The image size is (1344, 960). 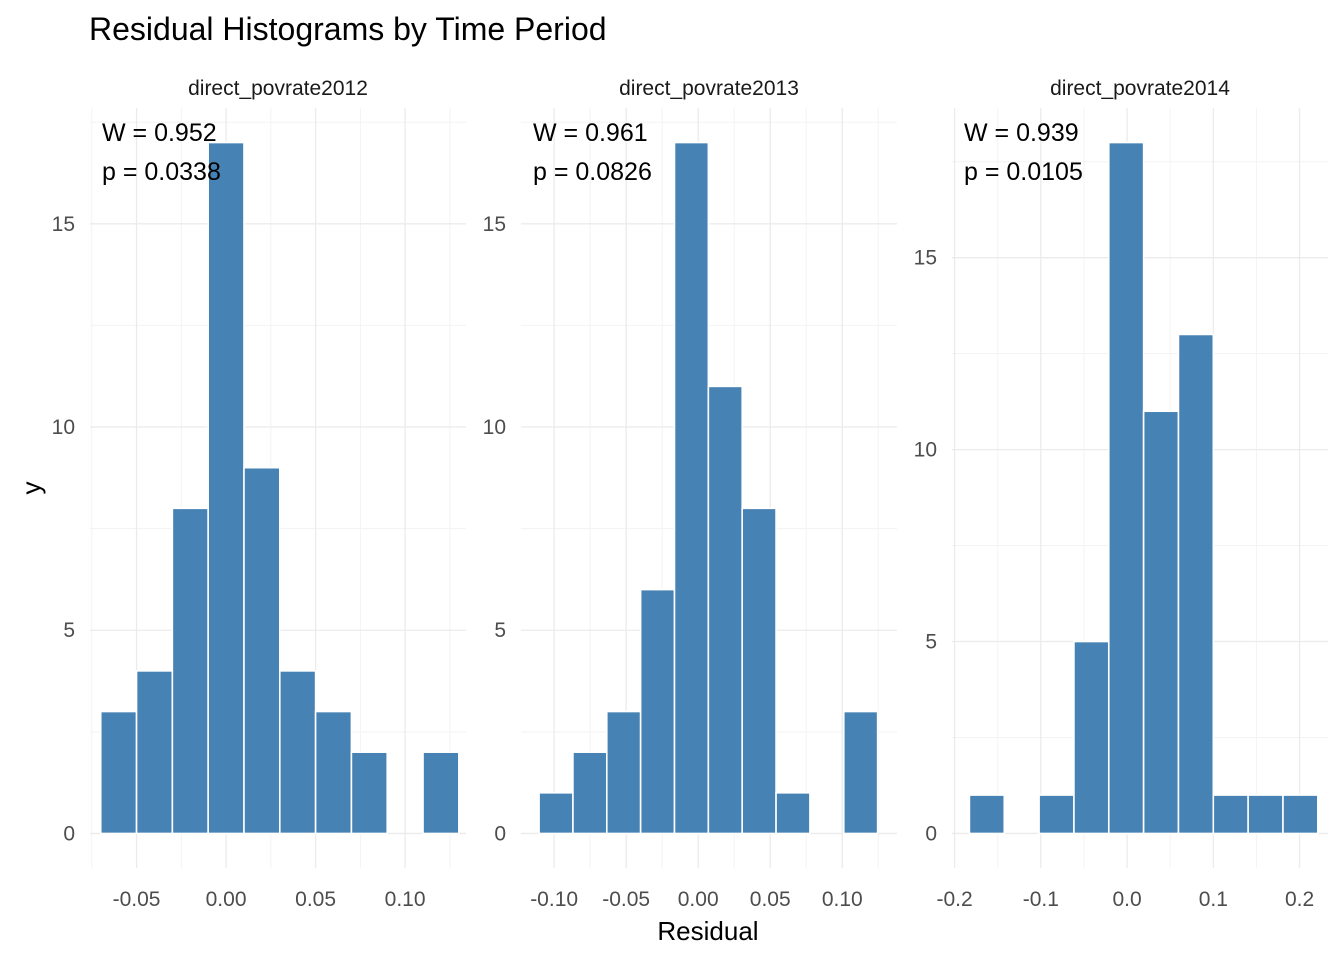 I want to click on x-tick-label: 0.1, so click(x=1213, y=899).